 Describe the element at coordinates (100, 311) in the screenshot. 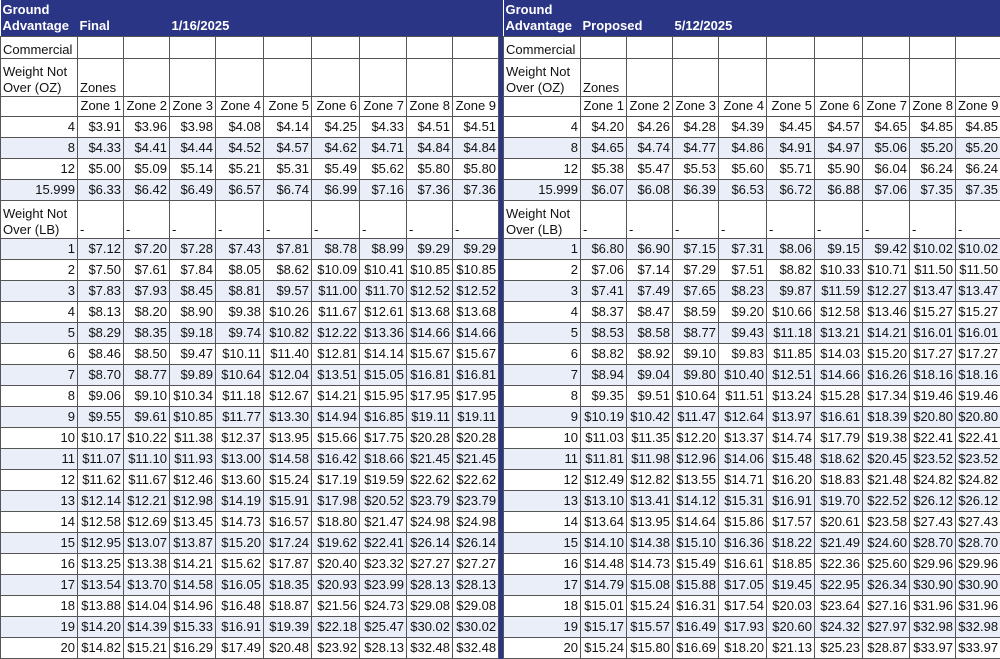

I see `price: $8.13` at that location.